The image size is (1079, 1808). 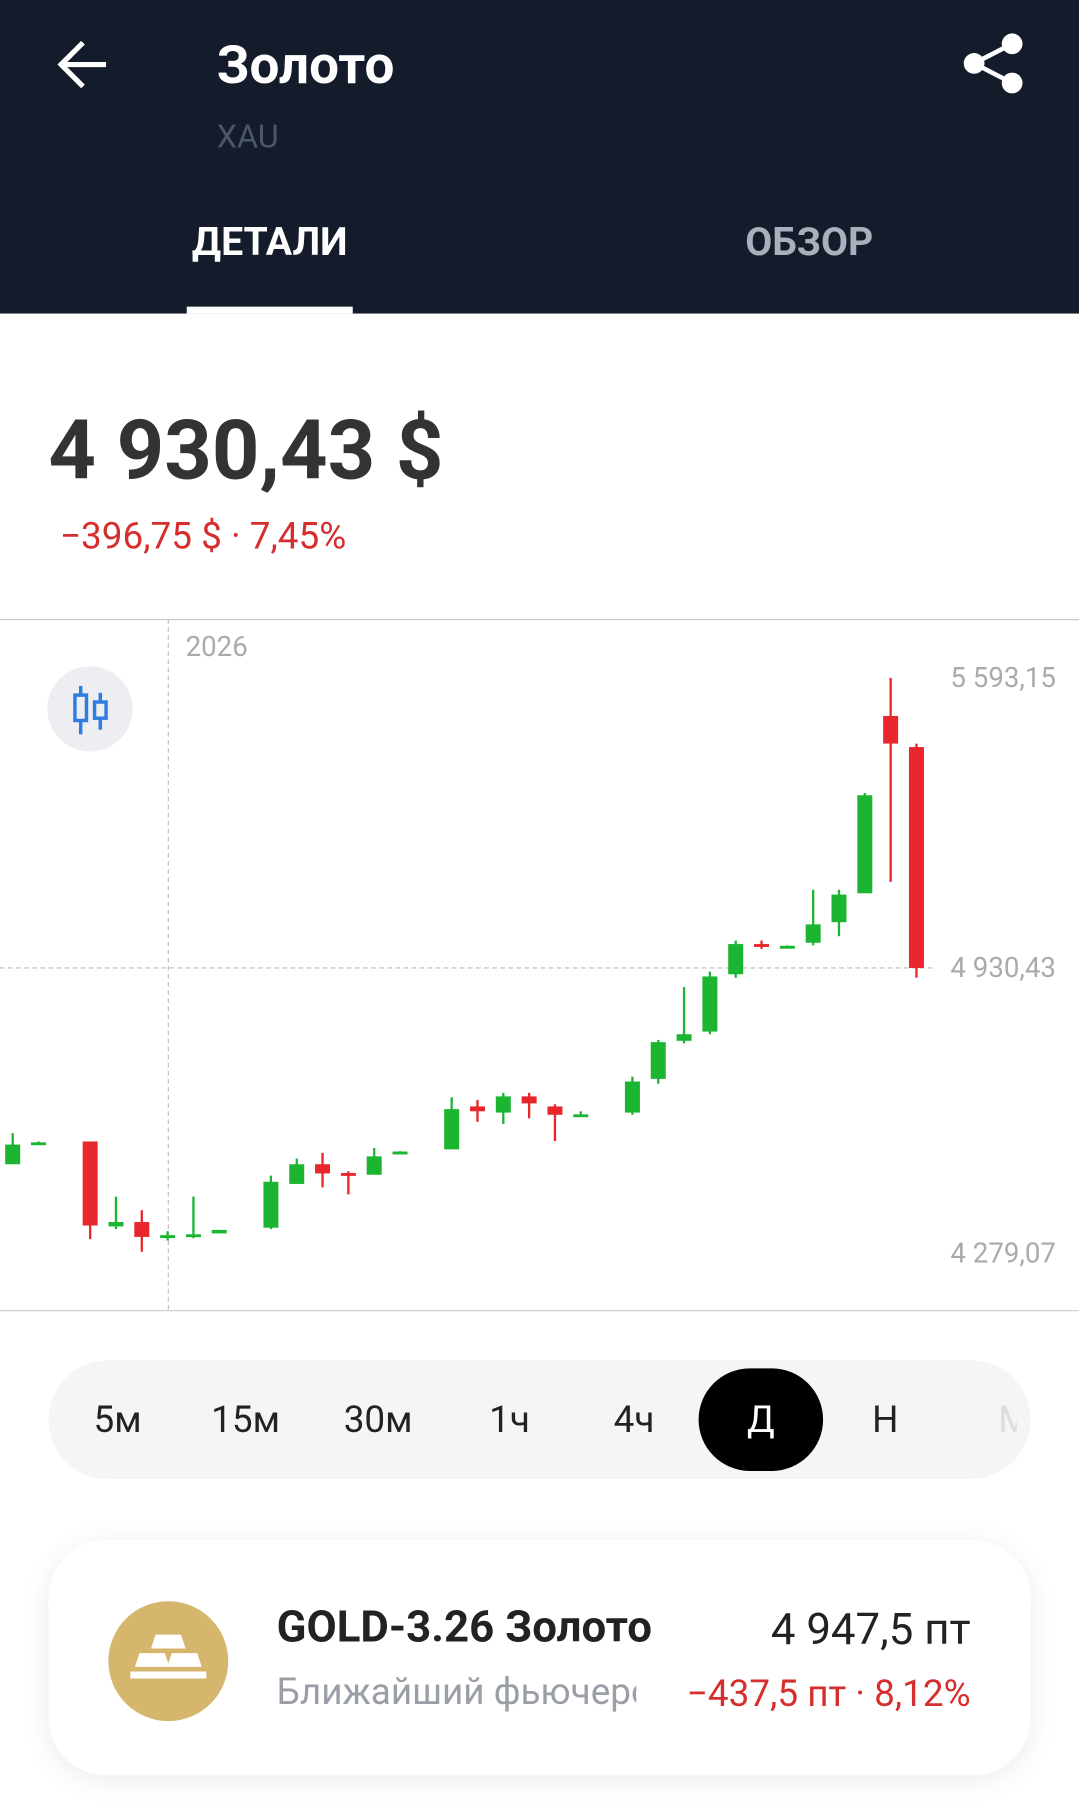 I want to click on ticker: XAU, so click(x=247, y=136).